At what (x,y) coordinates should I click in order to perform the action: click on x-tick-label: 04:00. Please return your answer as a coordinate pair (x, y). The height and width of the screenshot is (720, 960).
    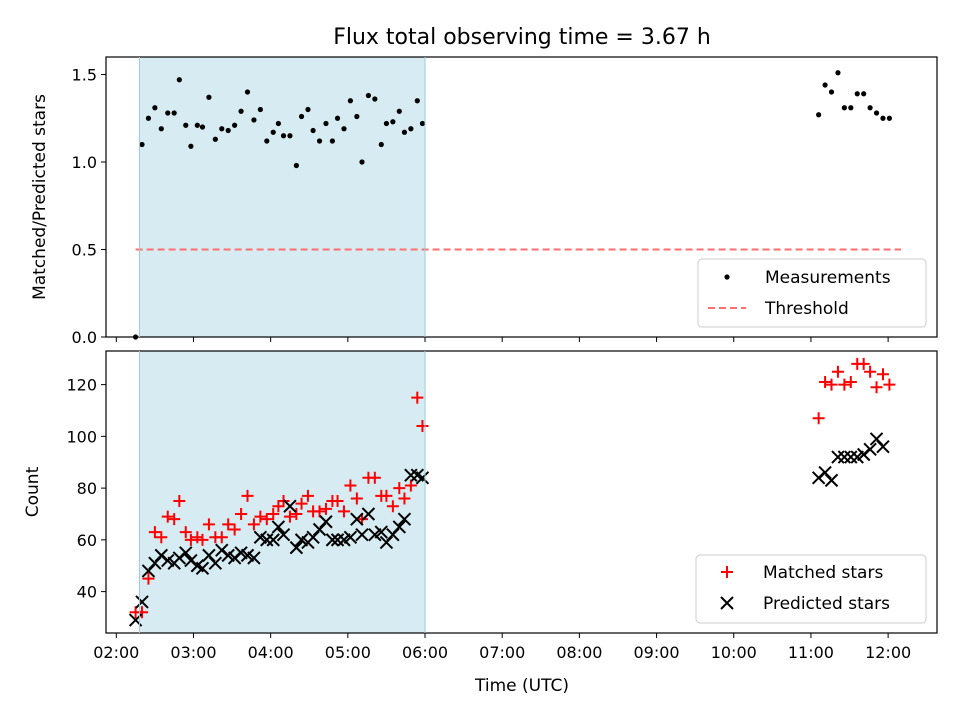
    Looking at the image, I should click on (271, 652).